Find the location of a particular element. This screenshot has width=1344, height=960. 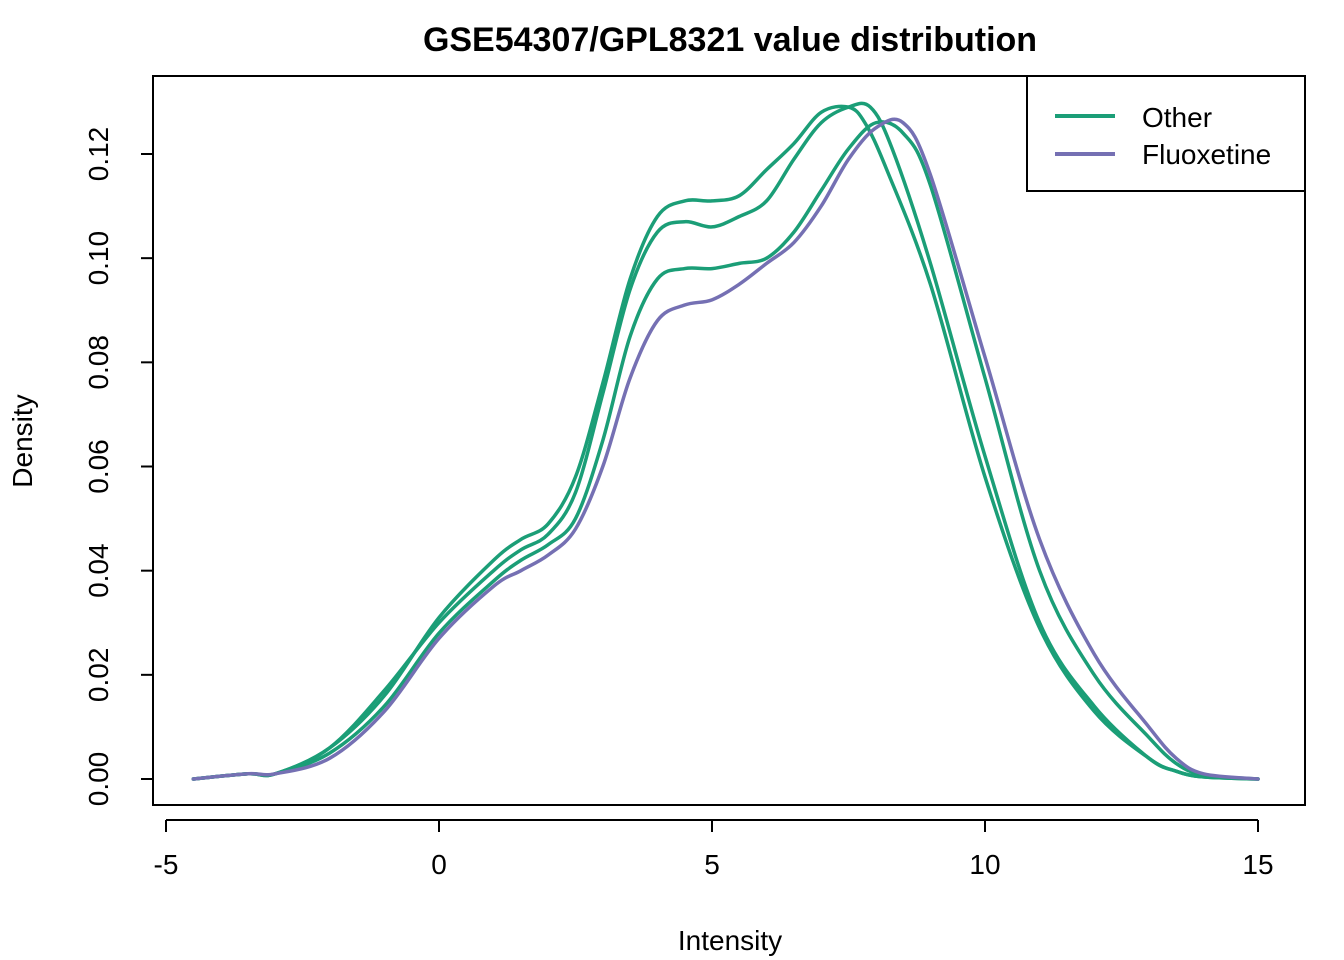

legend-label-other: Other is located at coordinates (1177, 117).